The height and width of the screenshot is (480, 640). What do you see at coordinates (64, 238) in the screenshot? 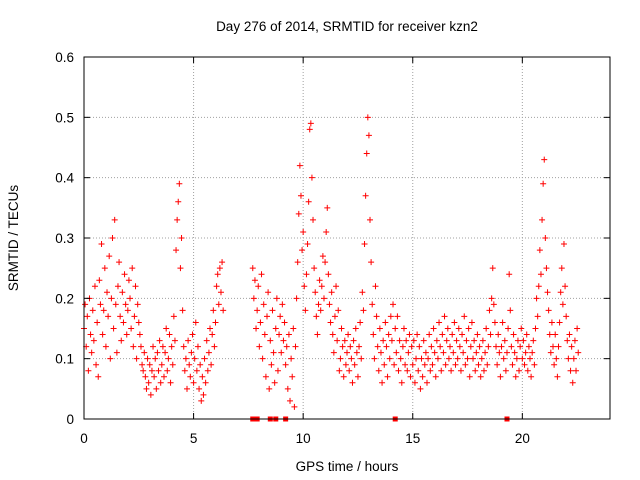
I see `y-tick-label: 0.3` at bounding box center [64, 238].